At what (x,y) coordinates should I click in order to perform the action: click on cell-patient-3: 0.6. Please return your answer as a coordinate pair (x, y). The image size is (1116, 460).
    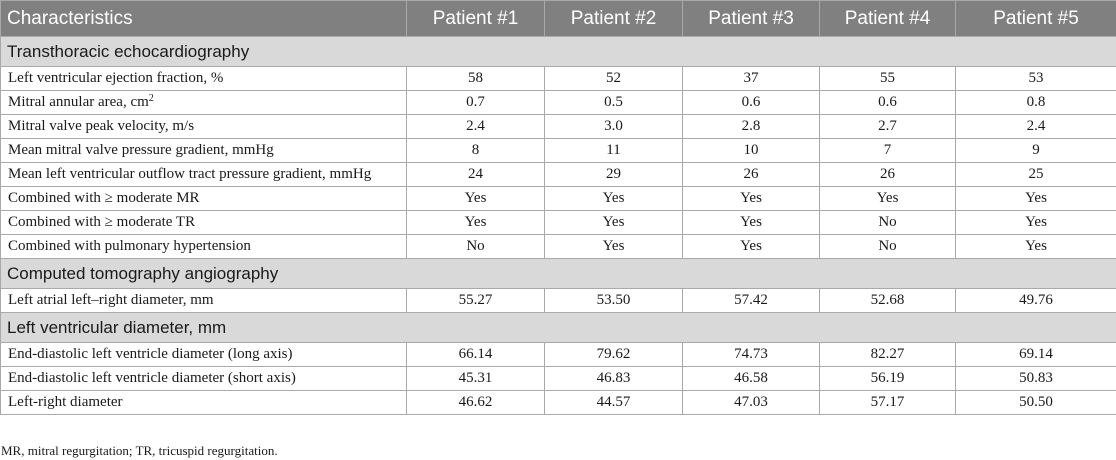
    Looking at the image, I should click on (751, 102).